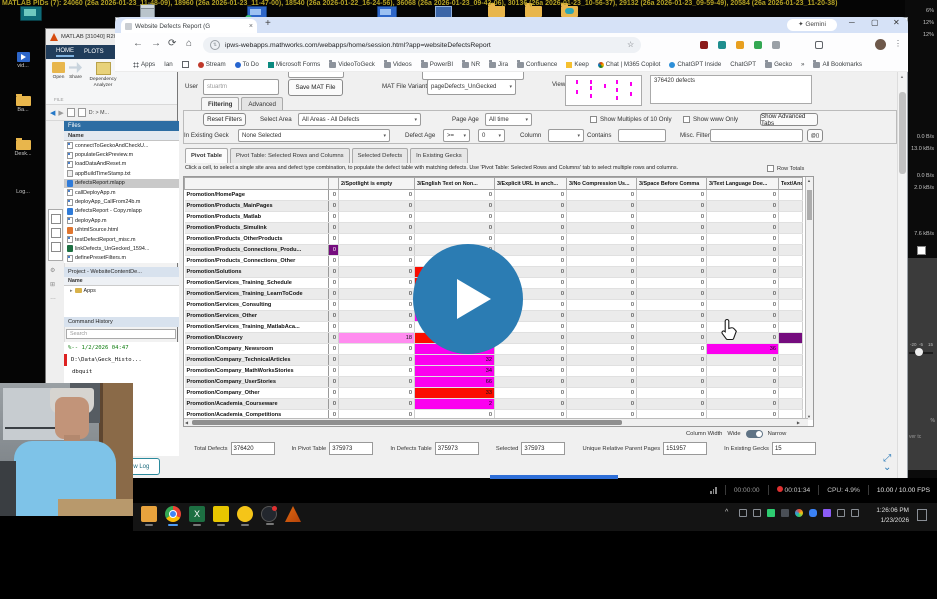 Image resolution: width=937 pixels, height=599 pixels. Describe the element at coordinates (397, 64) in the screenshot. I see `bookmark-item: Videos` at that location.